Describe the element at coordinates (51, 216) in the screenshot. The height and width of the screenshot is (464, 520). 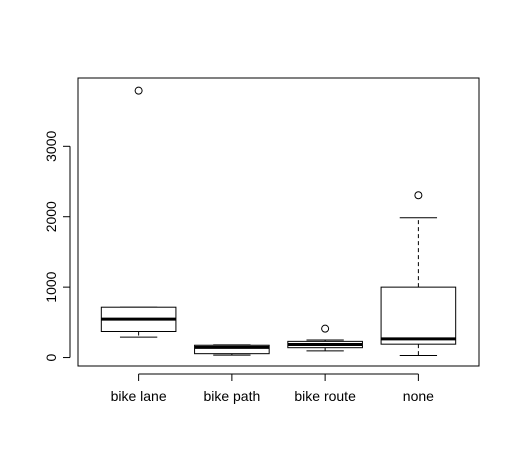
I see `y-tick-label: 2000` at that location.